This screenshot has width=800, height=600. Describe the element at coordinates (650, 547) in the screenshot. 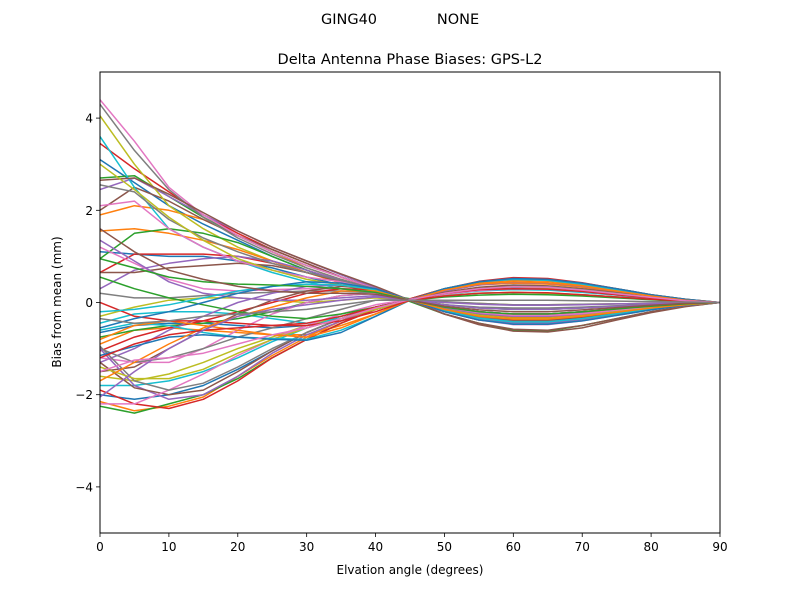

I see `x-tick-label: 80` at that location.